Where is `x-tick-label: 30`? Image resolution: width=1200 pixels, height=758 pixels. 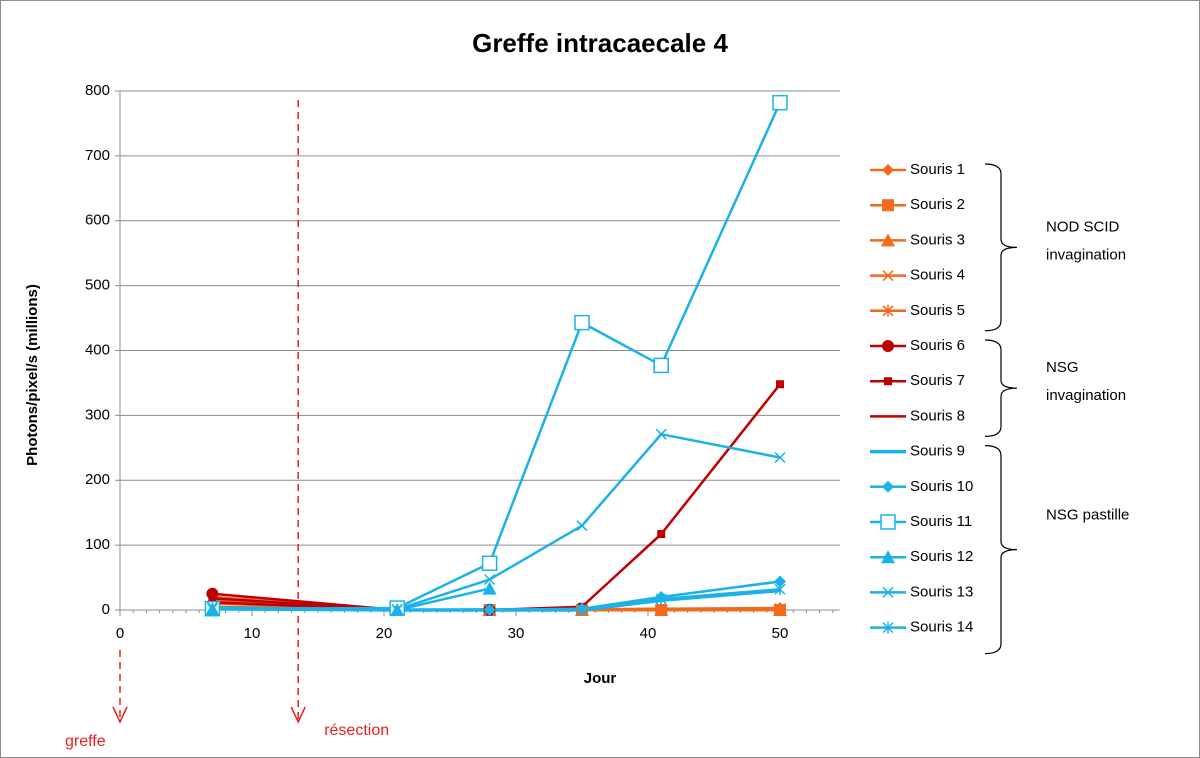 x-tick-label: 30 is located at coordinates (516, 633).